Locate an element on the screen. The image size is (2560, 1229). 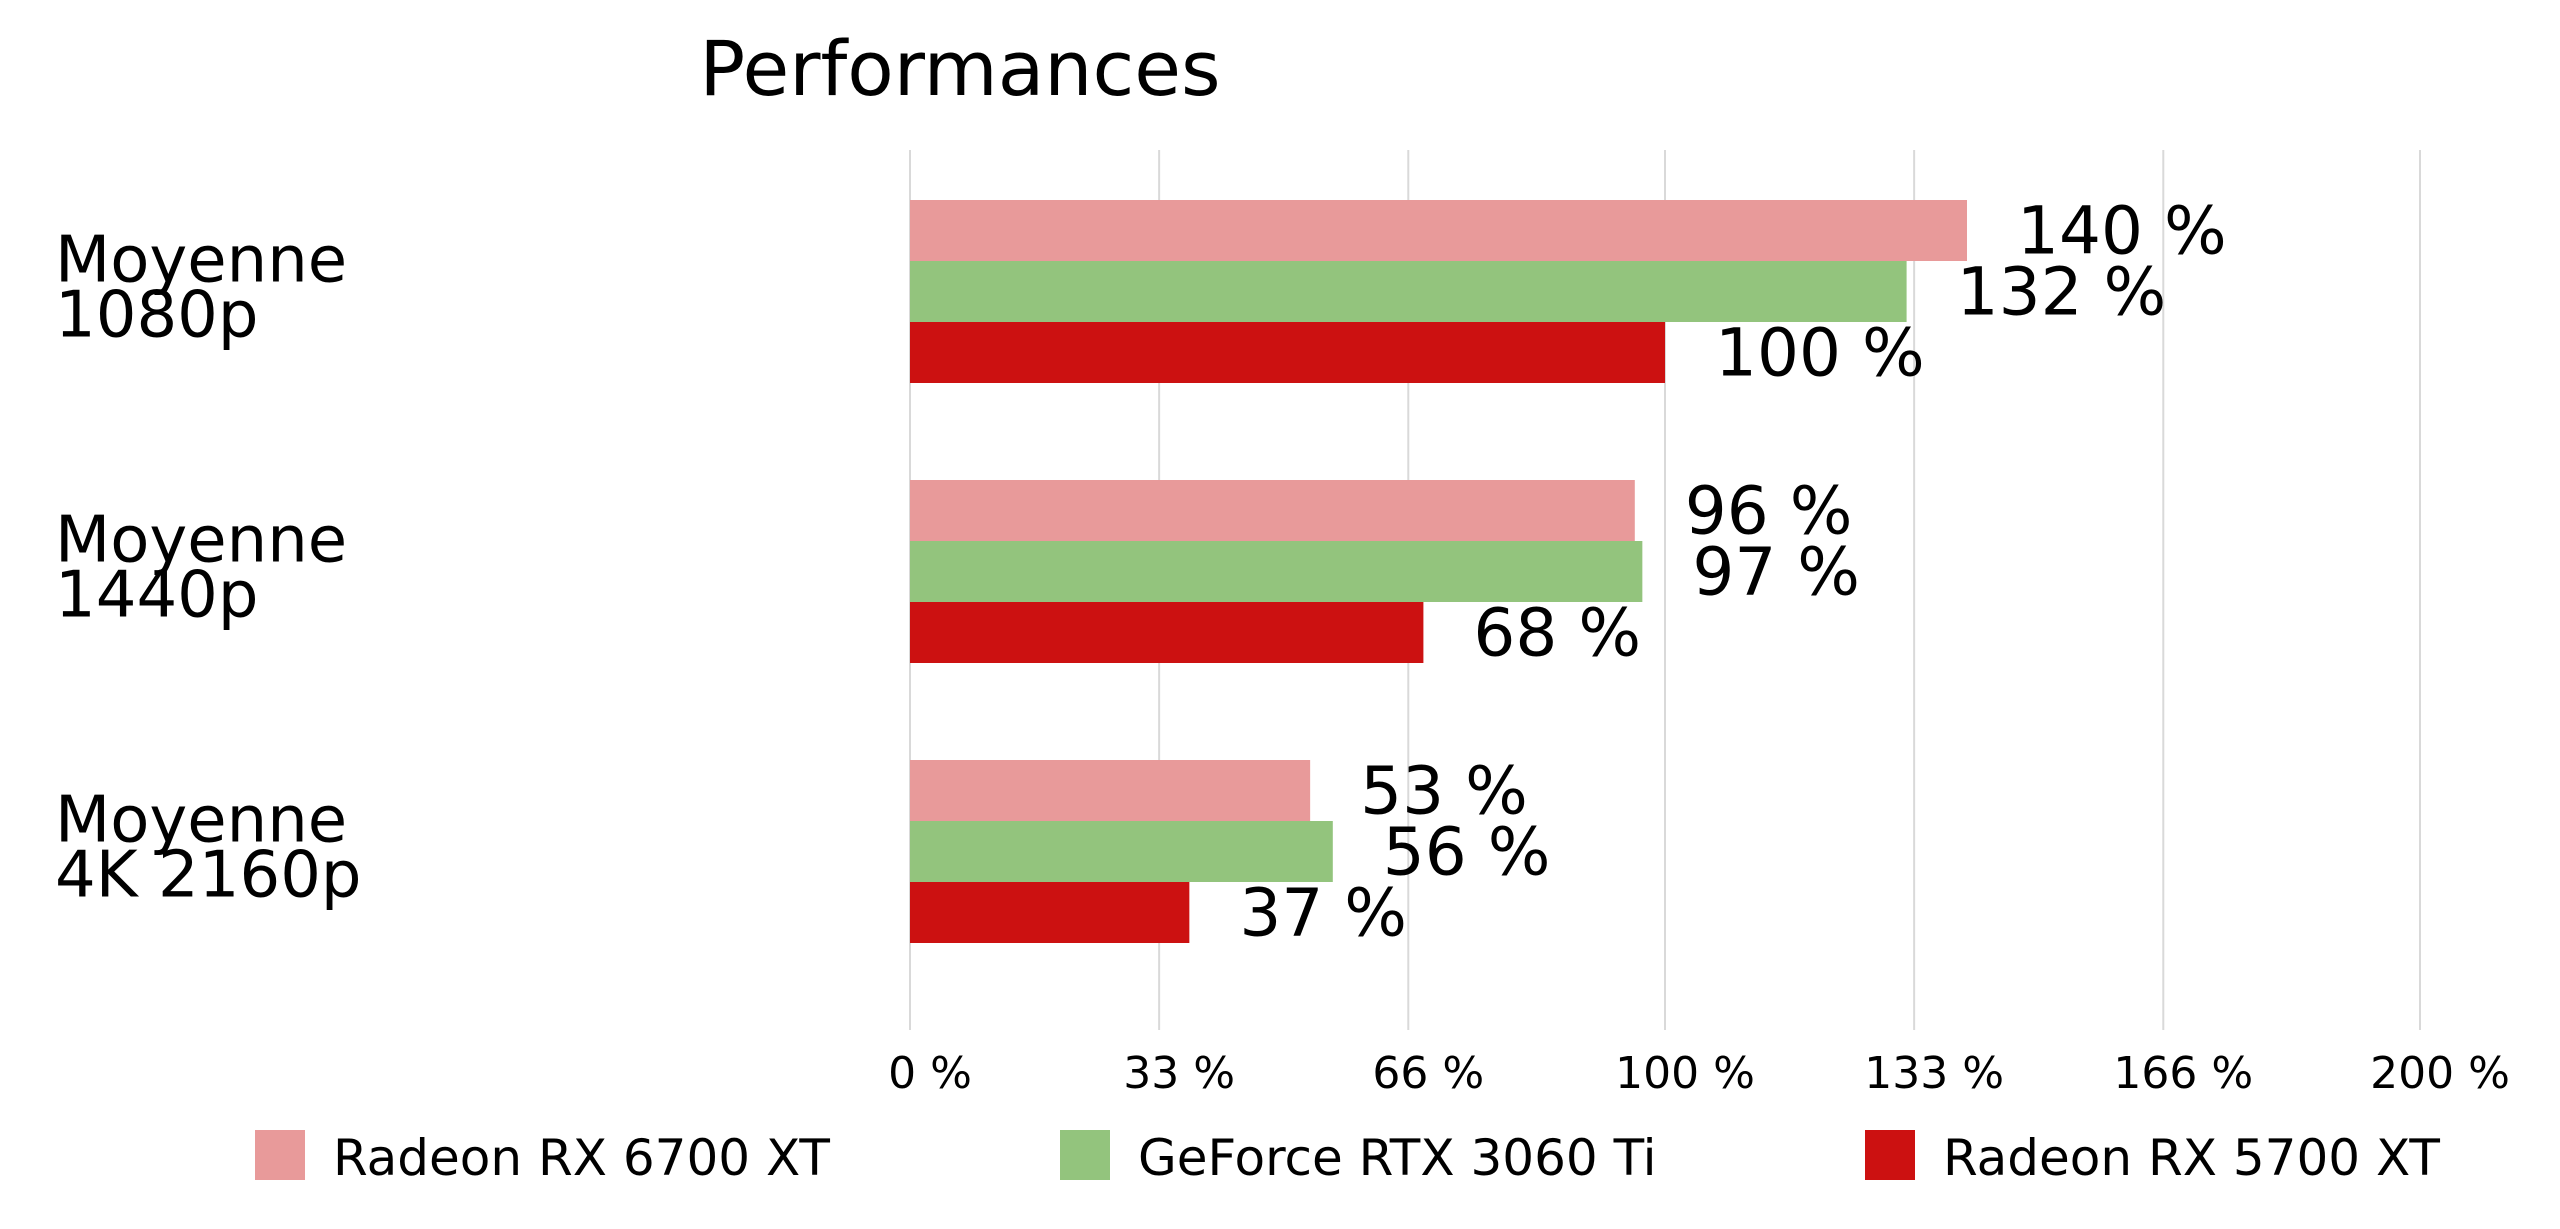
x-tick-label: 33 % is located at coordinates (1179, 1073).